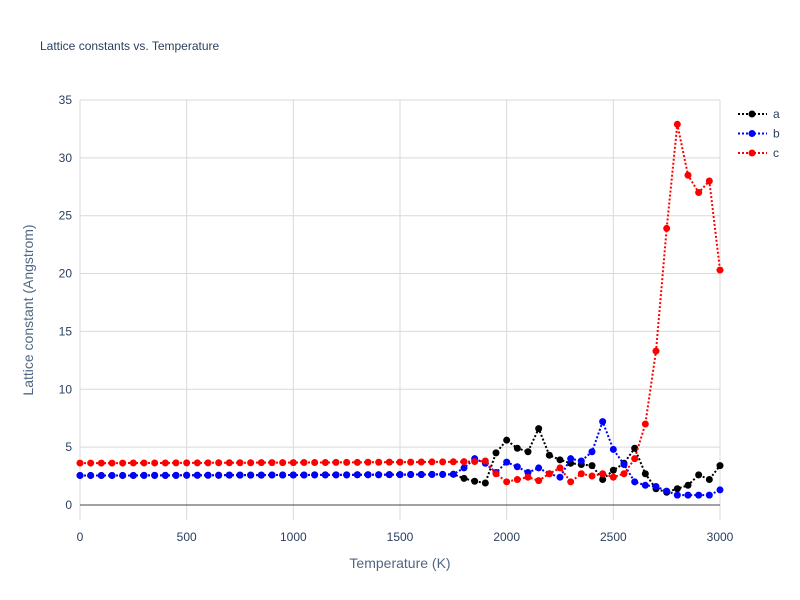 The height and width of the screenshot is (600, 800). What do you see at coordinates (66, 100) in the screenshot?
I see `y-tick-label: 35` at bounding box center [66, 100].